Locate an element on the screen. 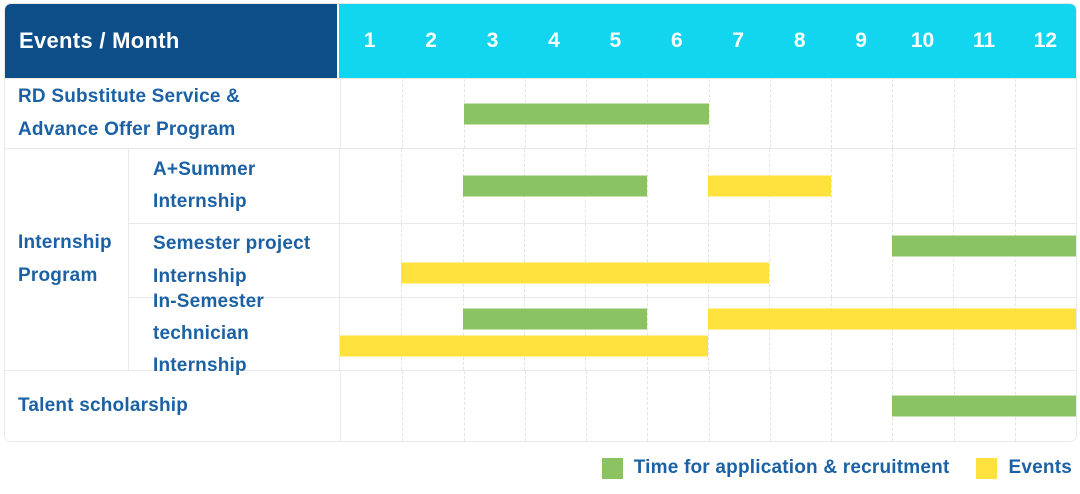 This screenshot has height=494, width=1080. month-header-strip: 1 2 3 4 5 6 7 8 9 10 11 12 is located at coordinates (707, 41).